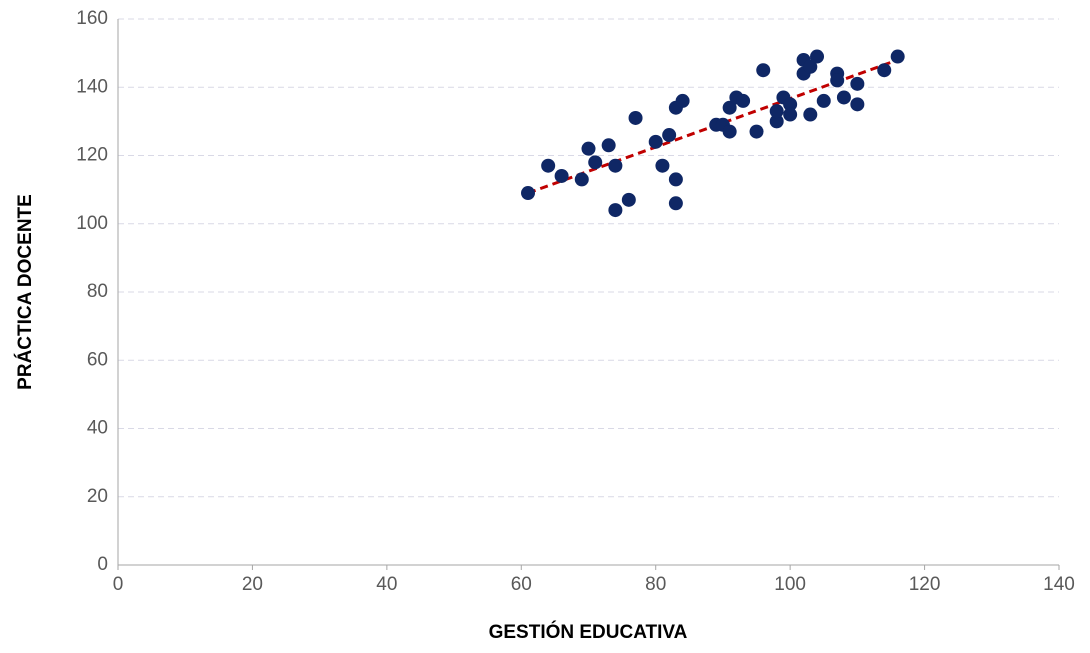 The height and width of the screenshot is (653, 1090). Describe the element at coordinates (386, 584) in the screenshot. I see `x-tick-label: 40` at that location.